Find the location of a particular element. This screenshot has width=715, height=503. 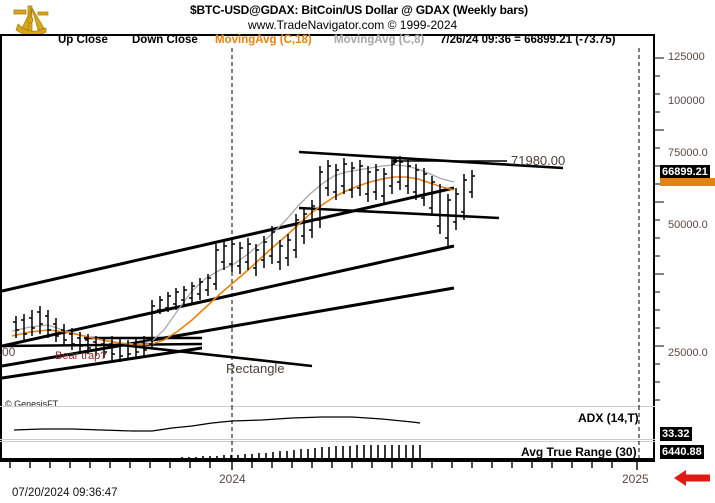

price-axis-ticks is located at coordinates (658, 228).